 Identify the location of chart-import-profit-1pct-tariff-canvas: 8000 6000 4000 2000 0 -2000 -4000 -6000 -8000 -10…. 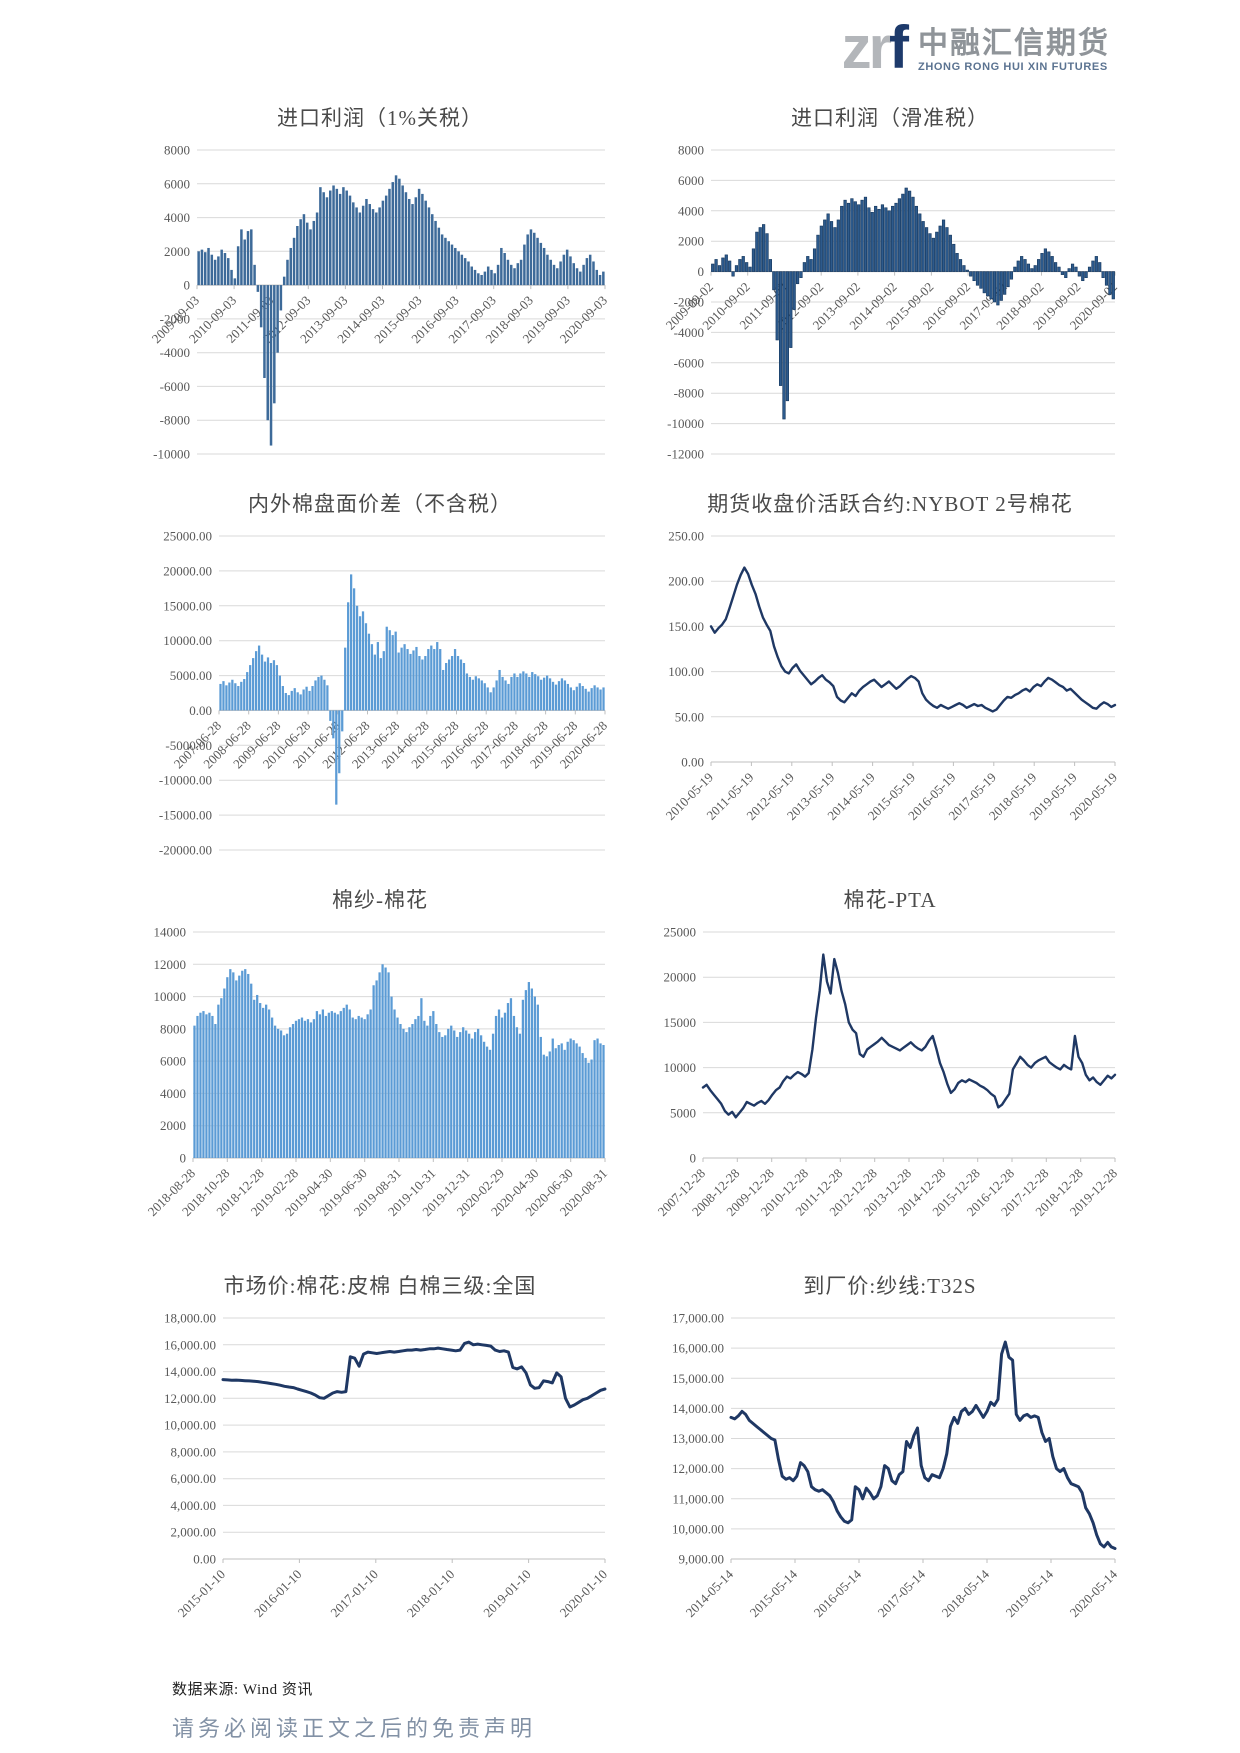
(380, 302).